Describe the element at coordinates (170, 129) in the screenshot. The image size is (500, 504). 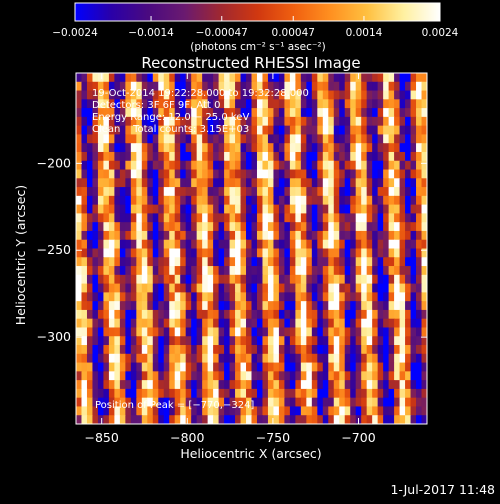
I see `annotation-clean-counts: Clean Total counts: 3.15E+03` at that location.